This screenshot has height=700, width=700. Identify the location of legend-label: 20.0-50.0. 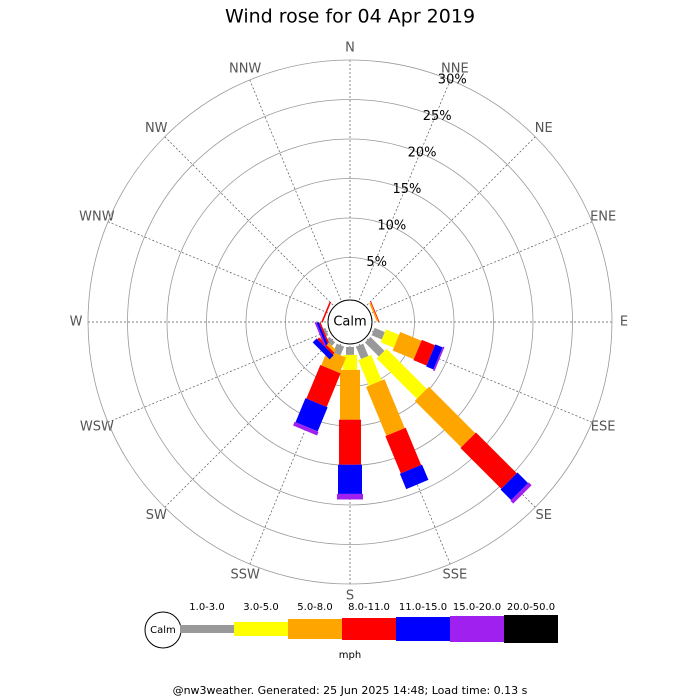
(531, 607).